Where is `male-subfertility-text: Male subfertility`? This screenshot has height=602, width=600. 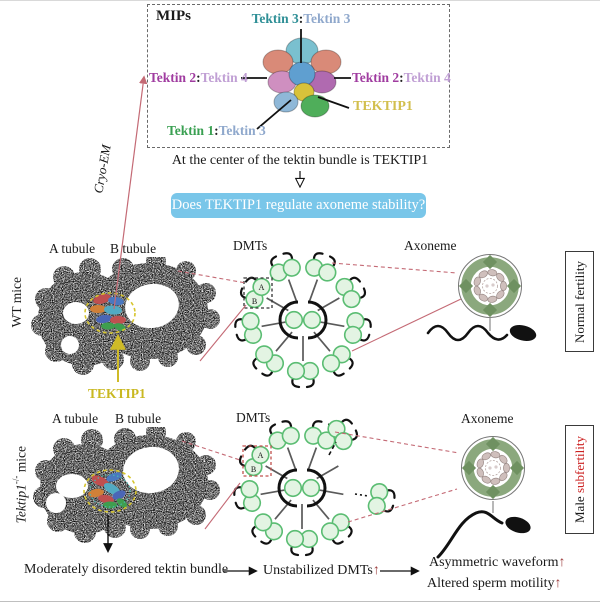
male-subfertility-text: Male subfertility is located at coordinates (580, 479).